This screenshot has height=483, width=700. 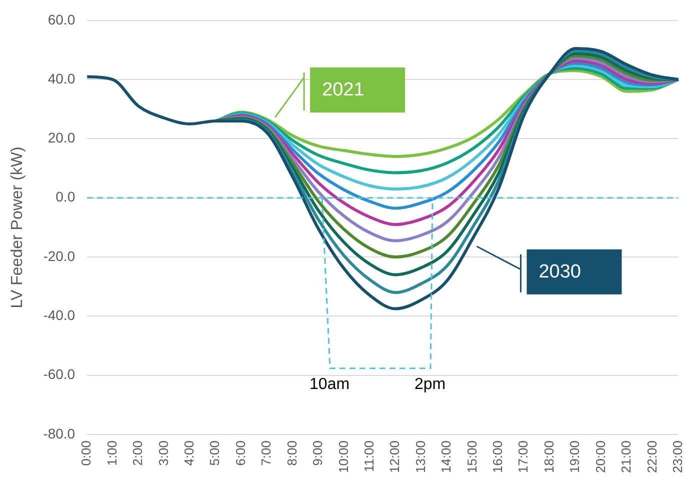 I want to click on x-tick-label: 0:00, so click(x=86, y=453).